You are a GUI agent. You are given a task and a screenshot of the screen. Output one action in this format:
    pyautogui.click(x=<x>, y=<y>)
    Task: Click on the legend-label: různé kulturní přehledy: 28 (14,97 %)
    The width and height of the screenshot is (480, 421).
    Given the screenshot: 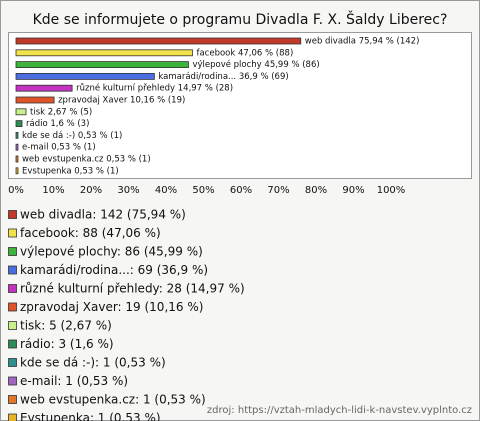 What is the action you would take?
    pyautogui.click(x=132, y=289)
    